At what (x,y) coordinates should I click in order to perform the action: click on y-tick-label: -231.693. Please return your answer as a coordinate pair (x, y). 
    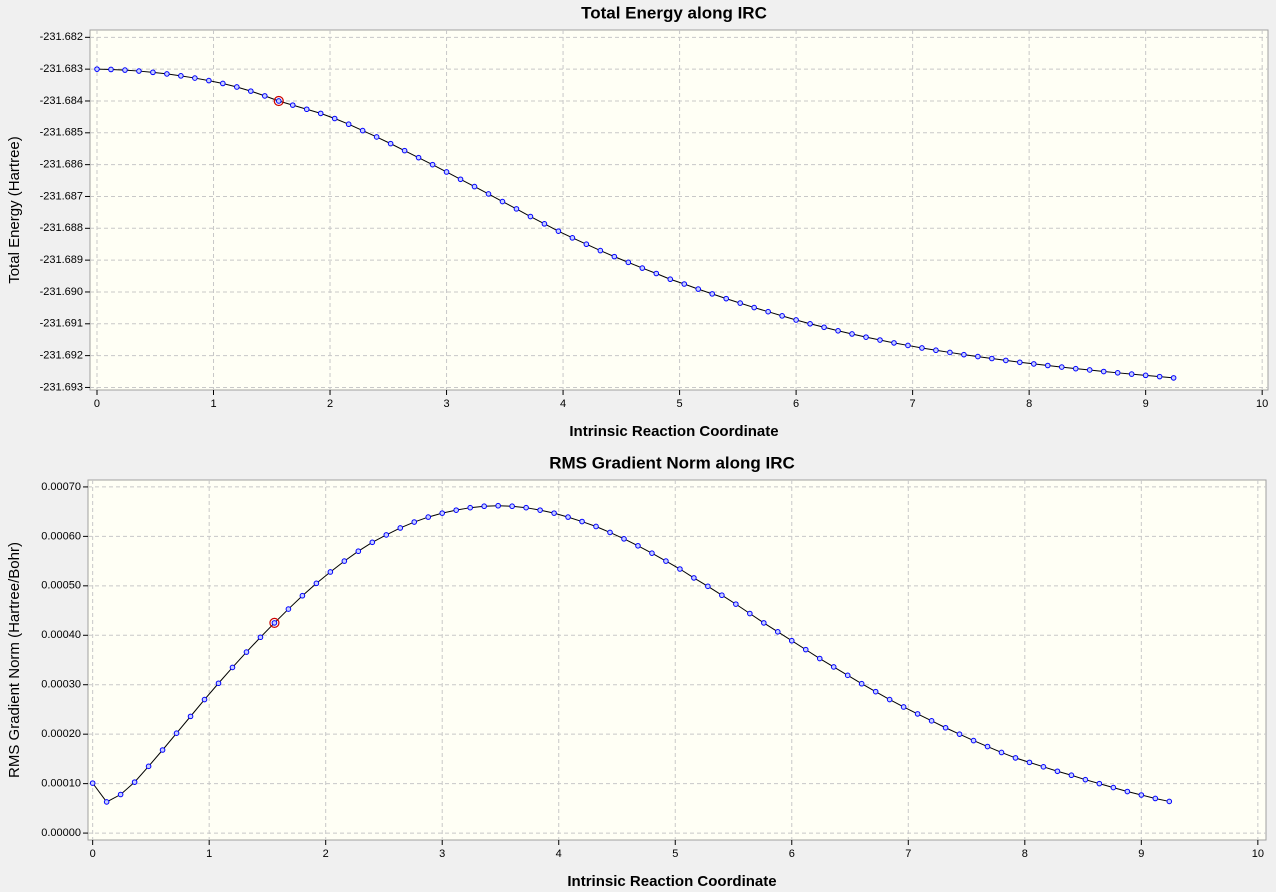
    Looking at the image, I should click on (61, 387).